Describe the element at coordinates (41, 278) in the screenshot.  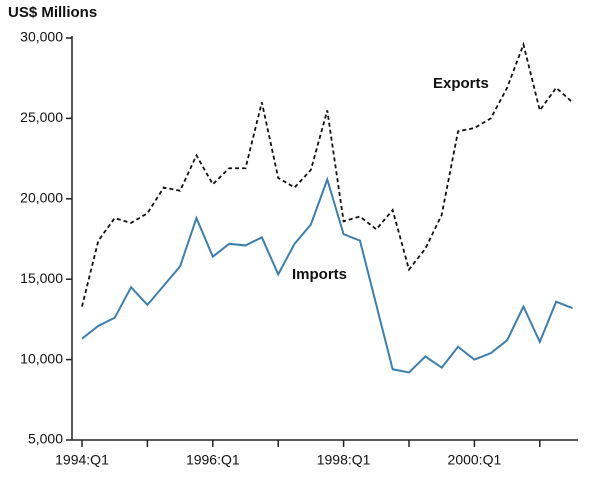
I see `y-tick-label: 15,000` at that location.